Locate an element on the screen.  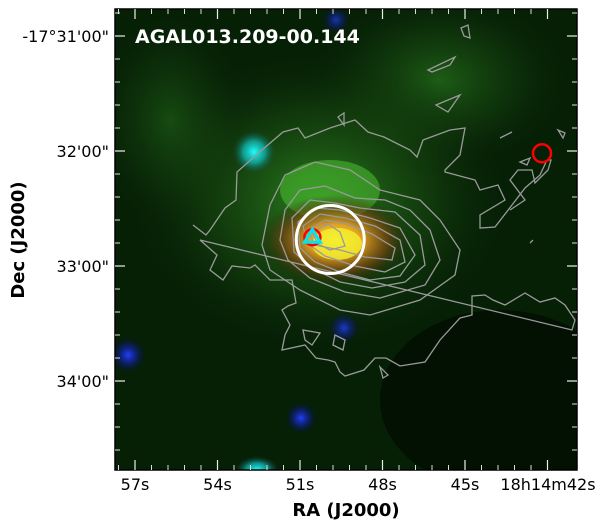
x-tick-label: 51s is located at coordinates (300, 484).